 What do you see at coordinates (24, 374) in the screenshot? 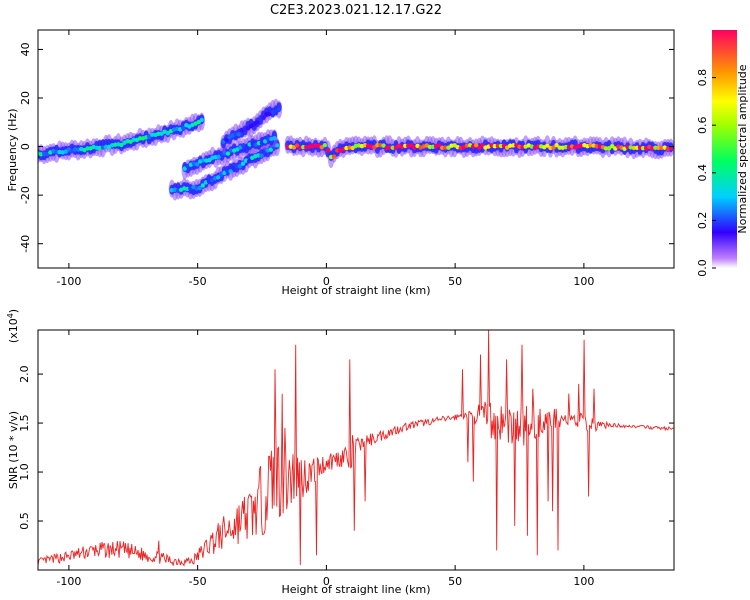
I see `snr-y-tick-label: 2.0` at bounding box center [24, 374].